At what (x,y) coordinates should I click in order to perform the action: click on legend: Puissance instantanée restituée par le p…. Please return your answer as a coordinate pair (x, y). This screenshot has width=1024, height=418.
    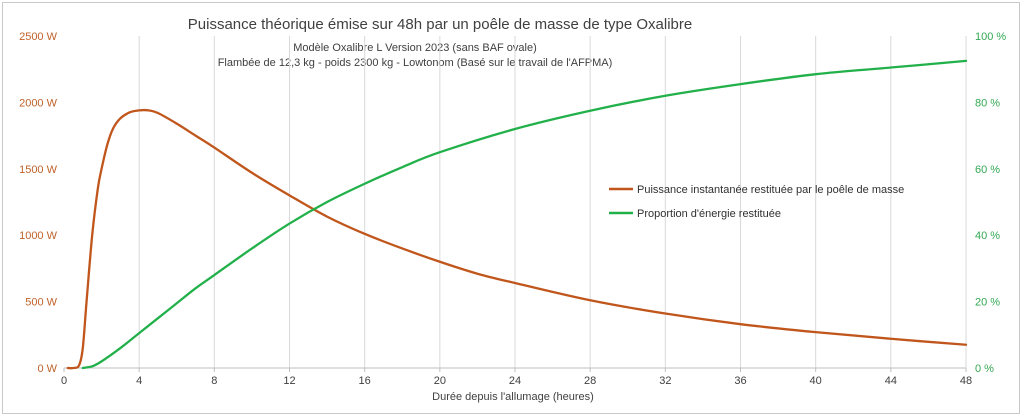
    Looking at the image, I should click on (756, 202).